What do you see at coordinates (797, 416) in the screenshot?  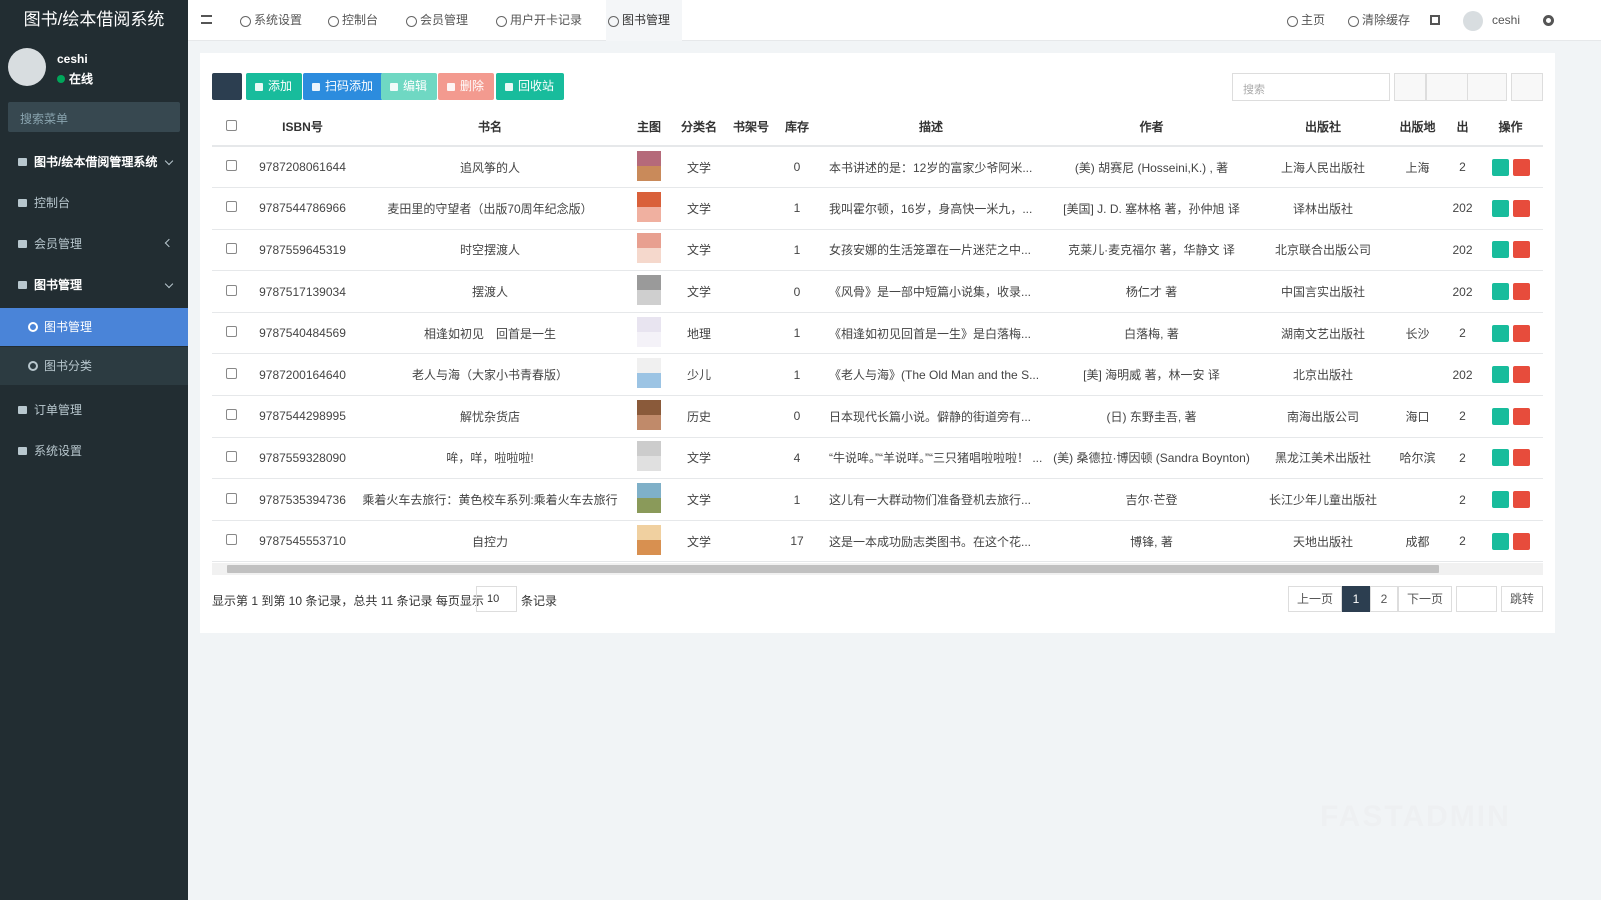 I see `table-cell: 0` at bounding box center [797, 416].